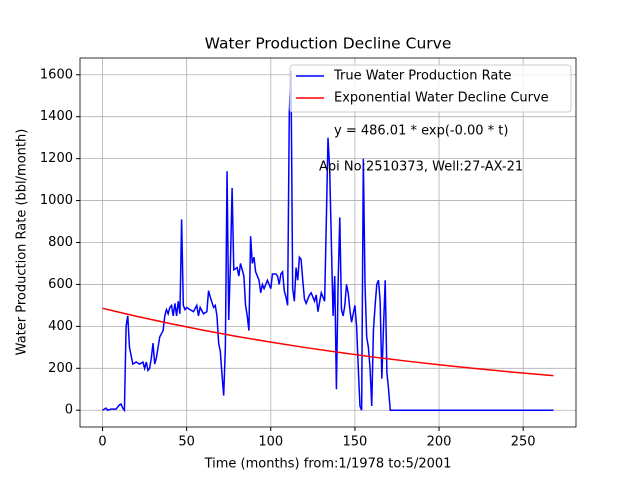  What do you see at coordinates (56, 200) in the screenshot?
I see `y-tick-label: 1000` at bounding box center [56, 200].